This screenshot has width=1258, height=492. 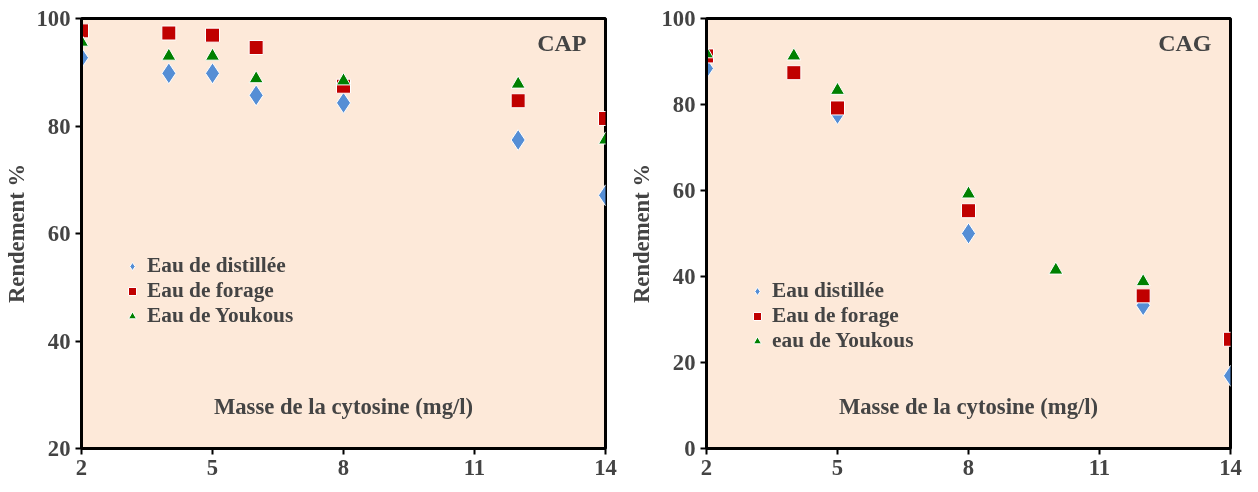 What do you see at coordinates (216, 265) in the screenshot?
I see `legend-label: Eau de distillée` at bounding box center [216, 265].